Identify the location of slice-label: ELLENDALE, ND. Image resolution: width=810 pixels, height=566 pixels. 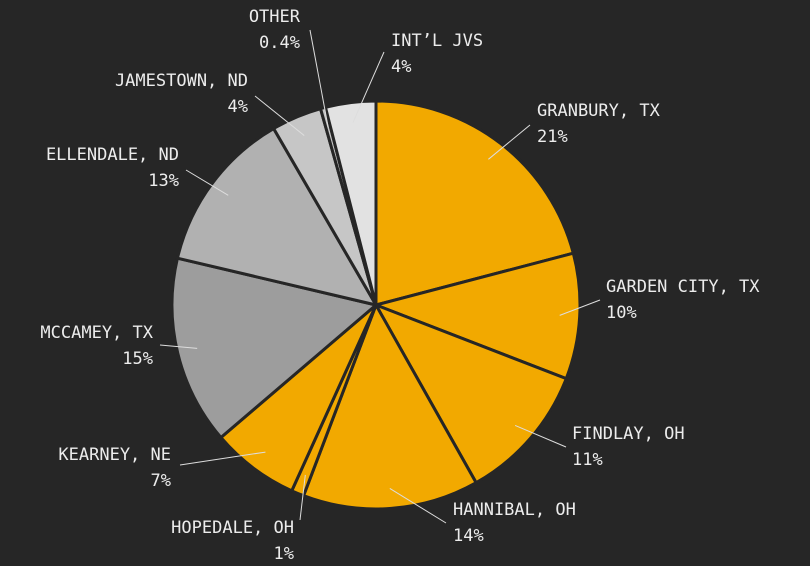
(112, 155).